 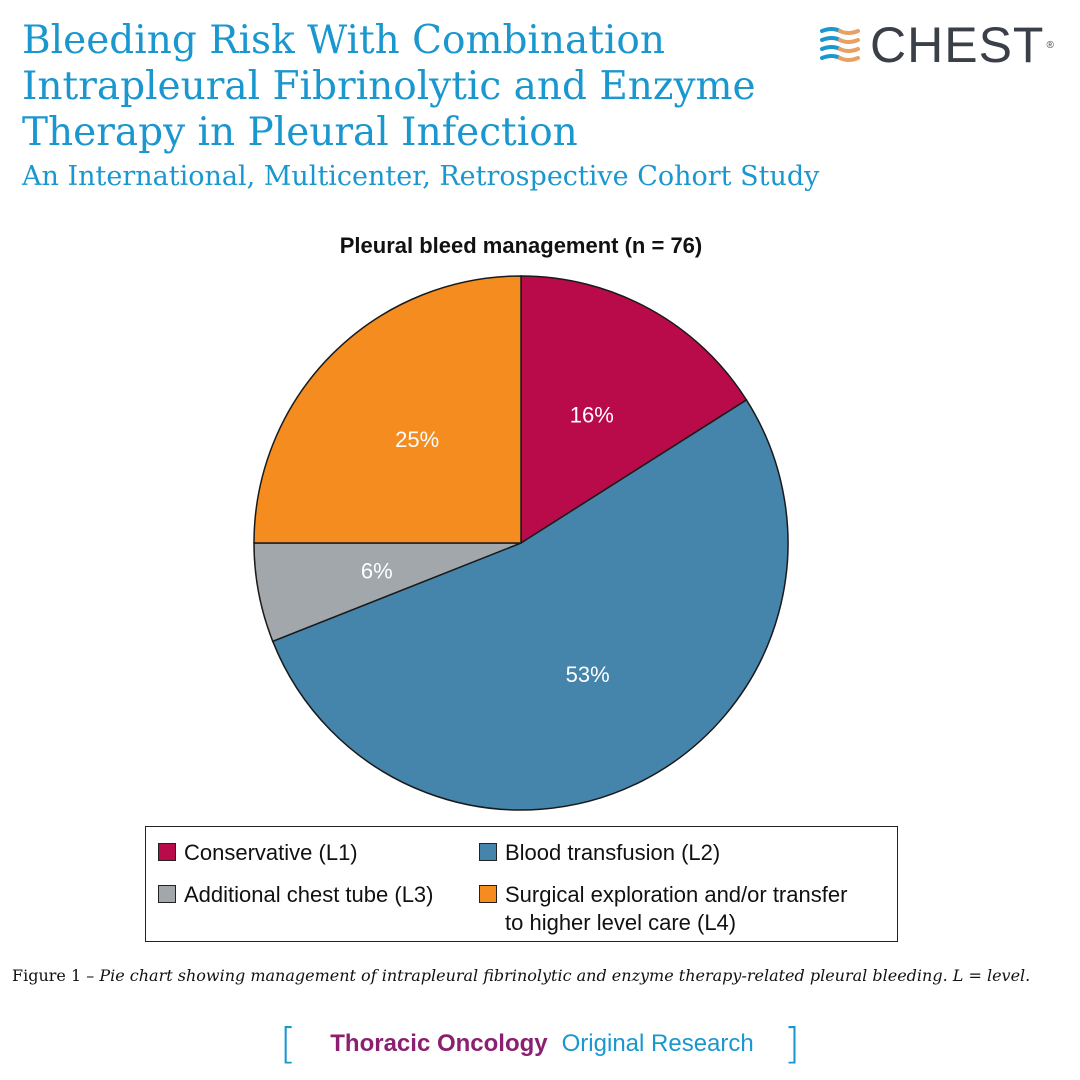 What do you see at coordinates (300, 132) in the screenshot?
I see `article-title-line: Therapy in Pleural Infection` at bounding box center [300, 132].